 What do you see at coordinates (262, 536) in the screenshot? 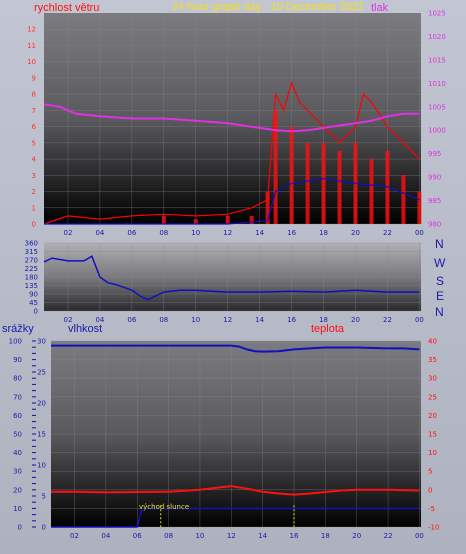
I see `x-tick-label-3-6: 14` at bounding box center [262, 536].